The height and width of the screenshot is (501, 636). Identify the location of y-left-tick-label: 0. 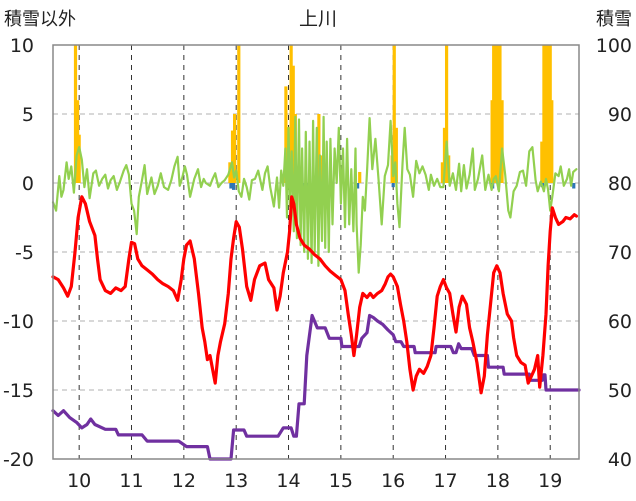
(28, 184).